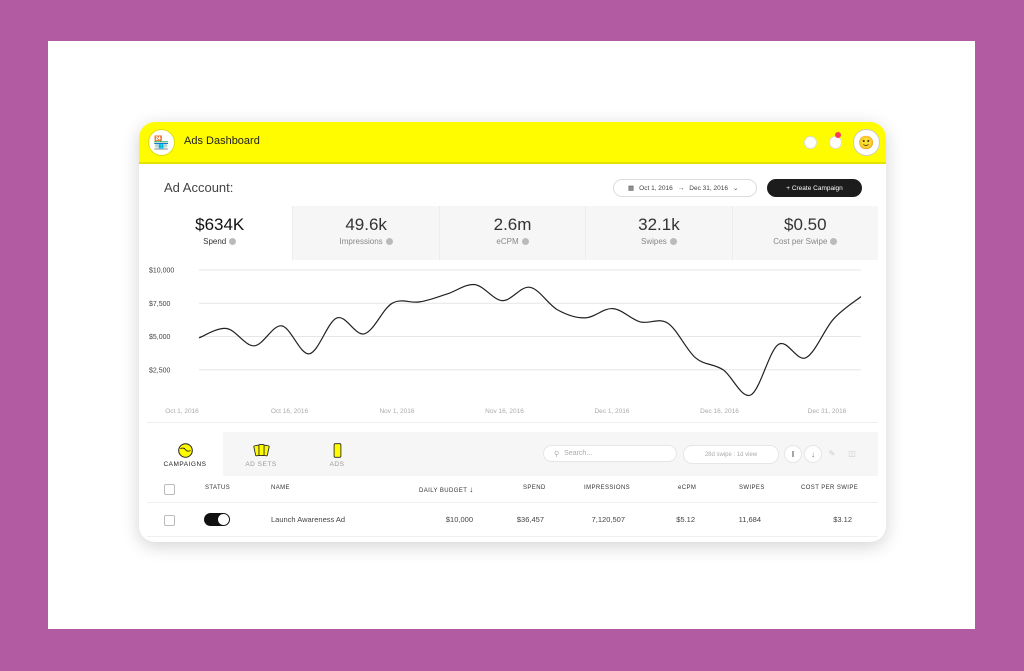 The width and height of the screenshot is (1024, 671). I want to click on metric-value: 49.6k, so click(366, 224).